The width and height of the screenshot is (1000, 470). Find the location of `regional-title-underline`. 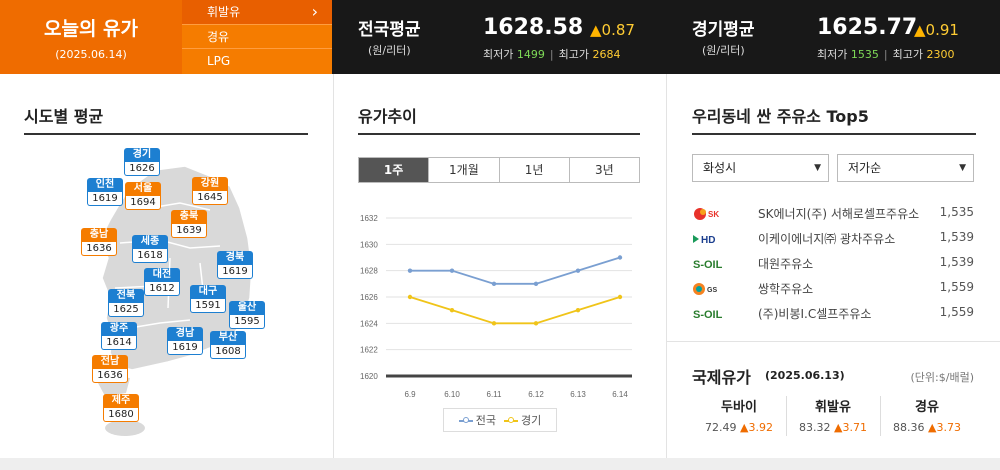

regional-title-underline is located at coordinates (166, 134).